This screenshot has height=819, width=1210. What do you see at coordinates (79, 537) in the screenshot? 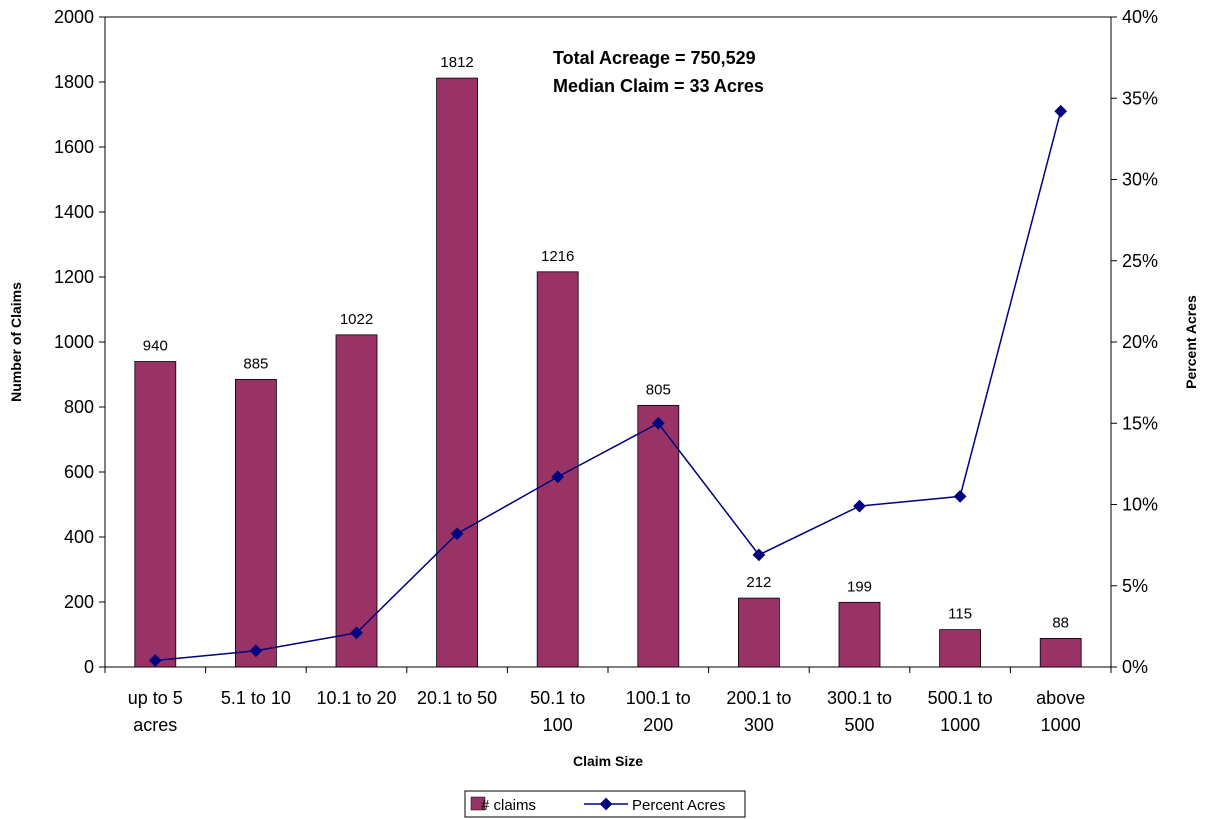
I see `y-tick-label: 400` at bounding box center [79, 537].